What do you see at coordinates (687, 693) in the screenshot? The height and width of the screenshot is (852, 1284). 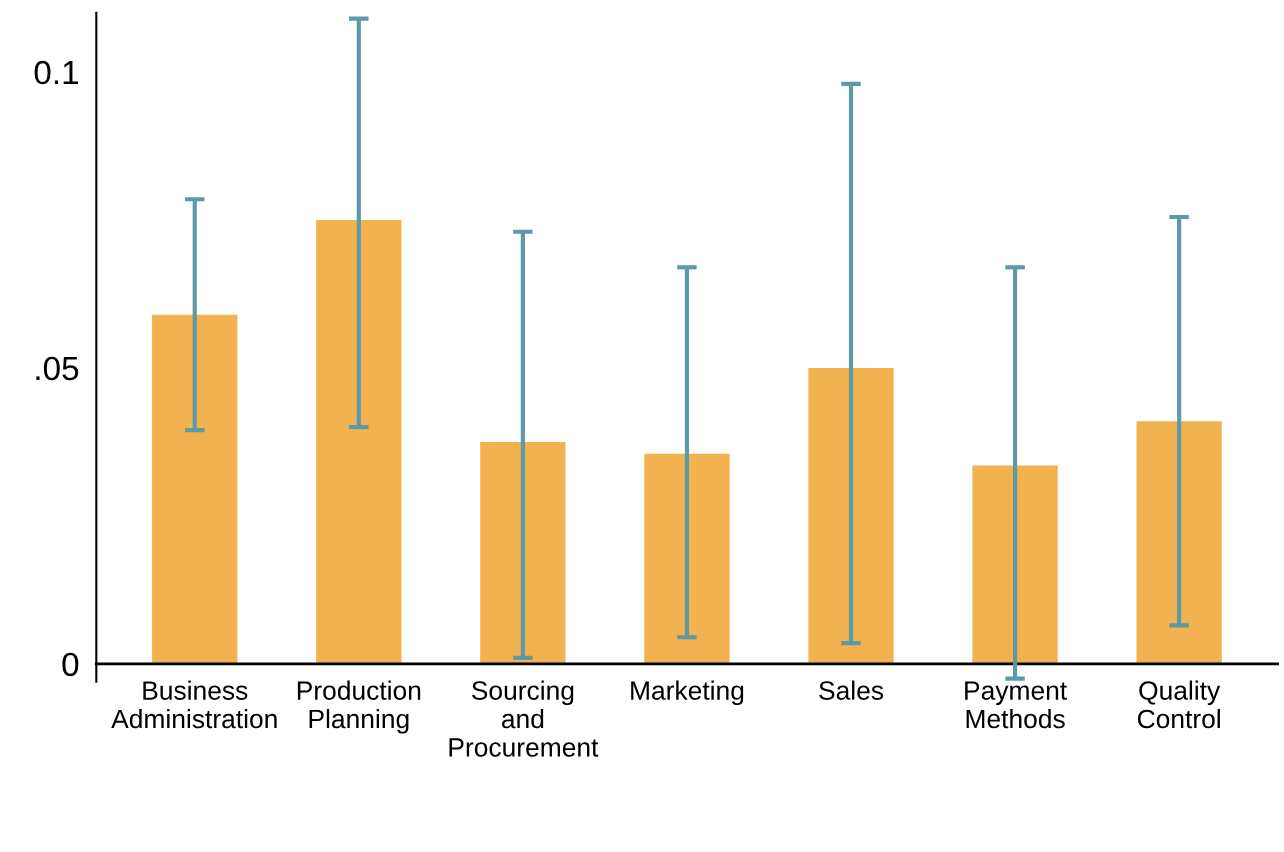 I see `x-tick-label: Marketing` at bounding box center [687, 693].